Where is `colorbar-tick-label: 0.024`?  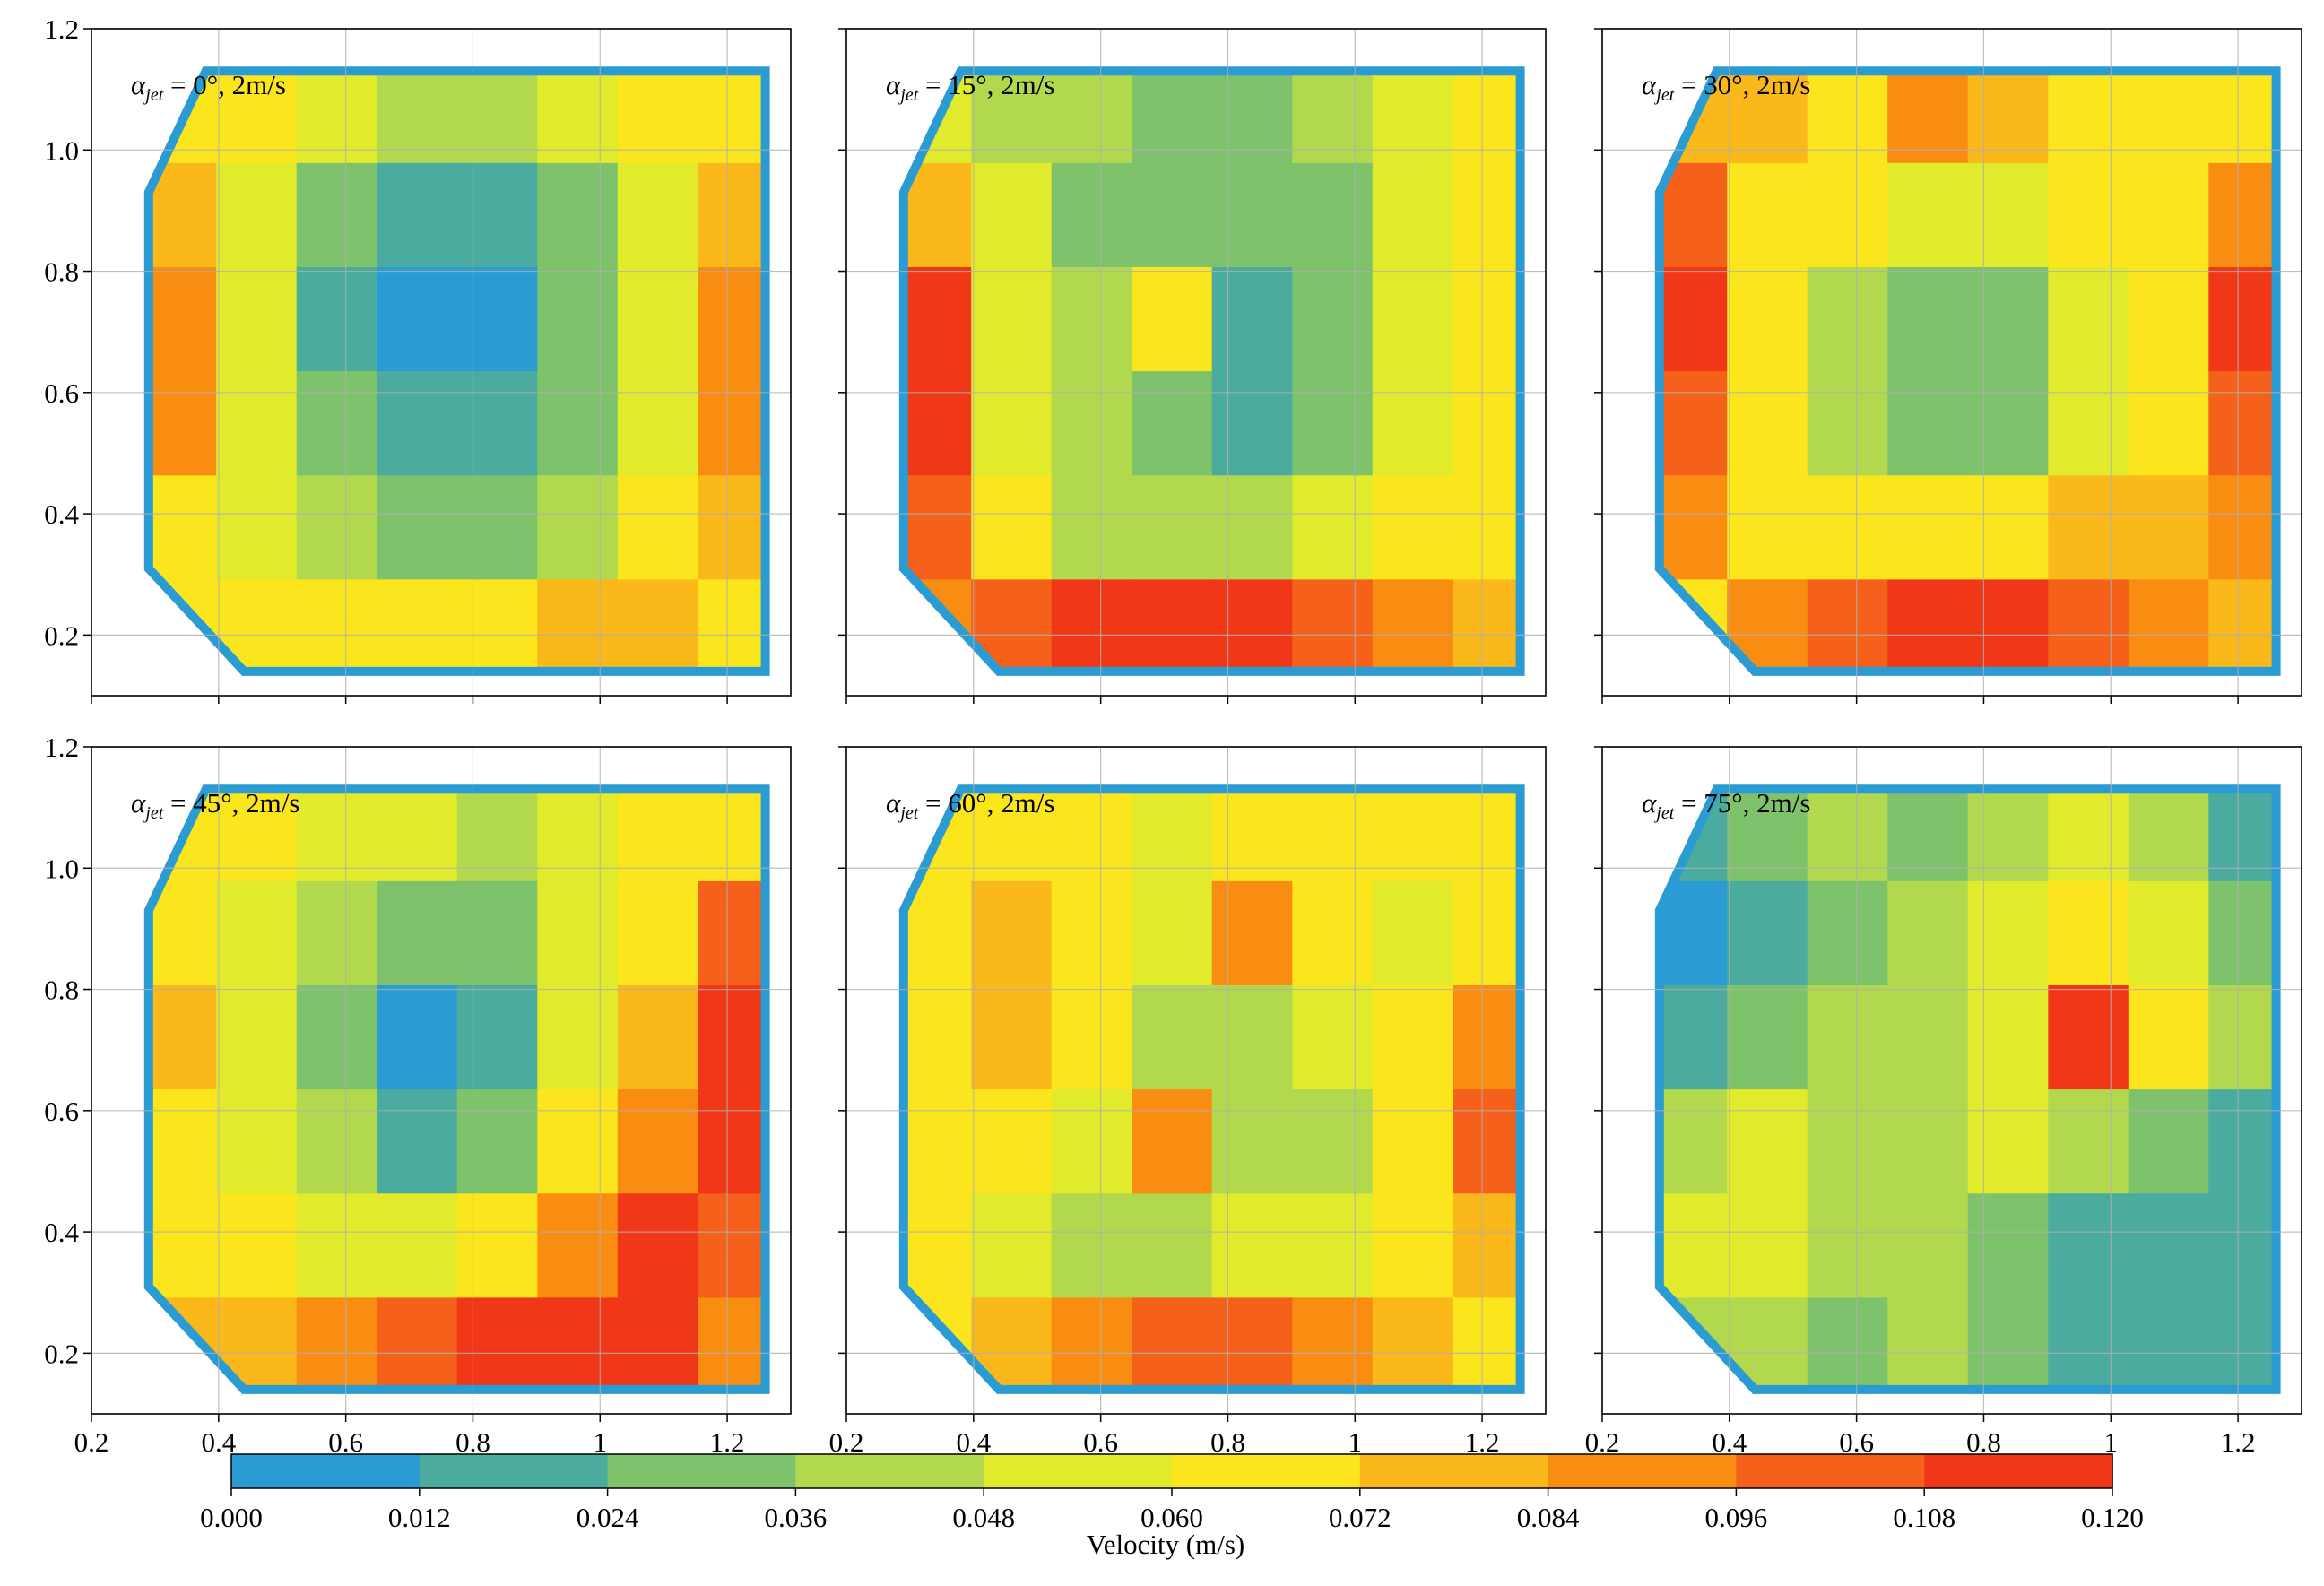
colorbar-tick-label: 0.024 is located at coordinates (608, 1517).